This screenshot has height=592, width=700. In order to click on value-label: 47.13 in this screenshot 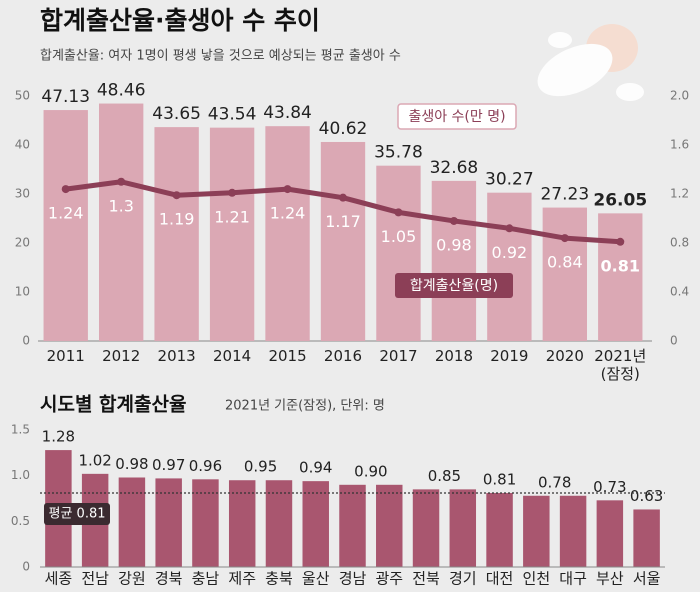, I will do `click(65, 97)`.